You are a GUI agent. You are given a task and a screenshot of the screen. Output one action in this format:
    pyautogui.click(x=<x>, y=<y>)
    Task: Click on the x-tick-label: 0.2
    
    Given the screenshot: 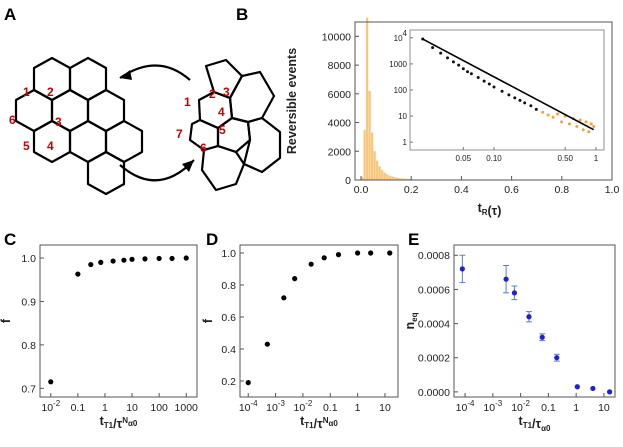 What is the action you would take?
    pyautogui.click(x=411, y=190)
    